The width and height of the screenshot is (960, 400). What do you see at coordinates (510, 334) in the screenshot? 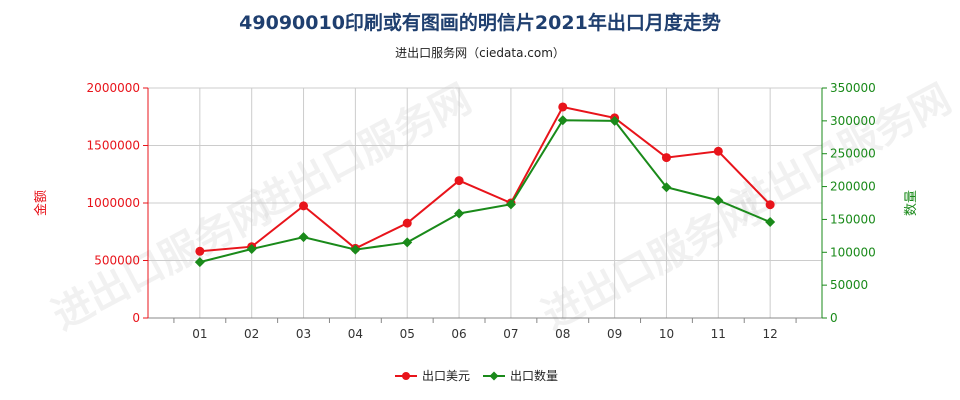
I see `x-tick-label: 07` at bounding box center [510, 334].